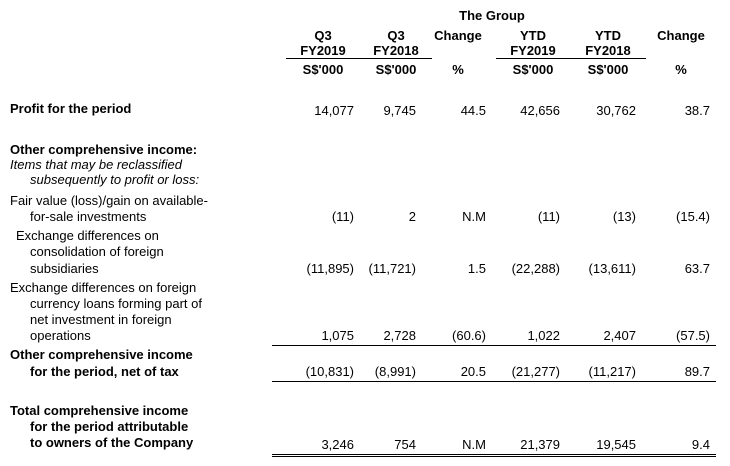 Image resolution: width=730 pixels, height=466 pixels. I want to click on group-title: The Group, so click(492, 15).